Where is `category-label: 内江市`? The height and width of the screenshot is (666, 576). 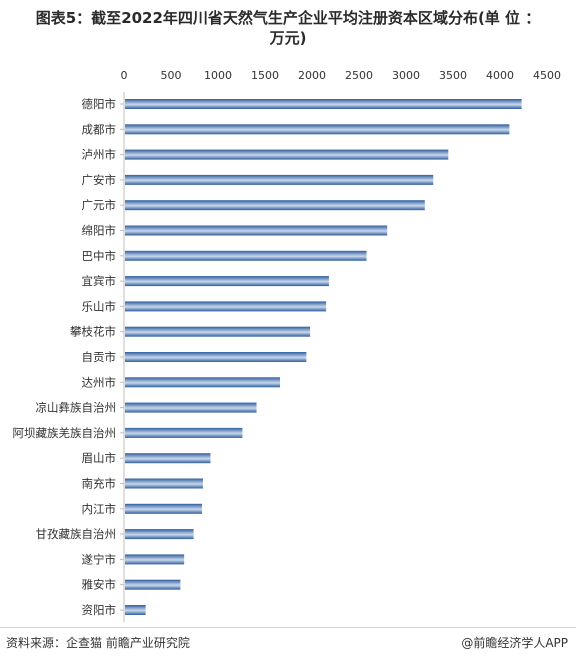 category-label: 内江市 is located at coordinates (99, 509).